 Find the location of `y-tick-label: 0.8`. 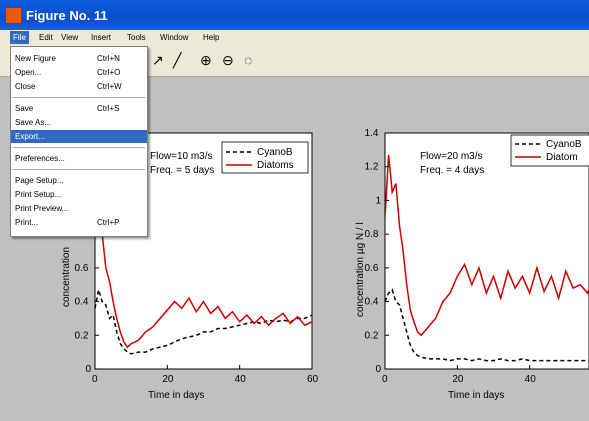

y-tick-label: 0.8 is located at coordinates (372, 234).